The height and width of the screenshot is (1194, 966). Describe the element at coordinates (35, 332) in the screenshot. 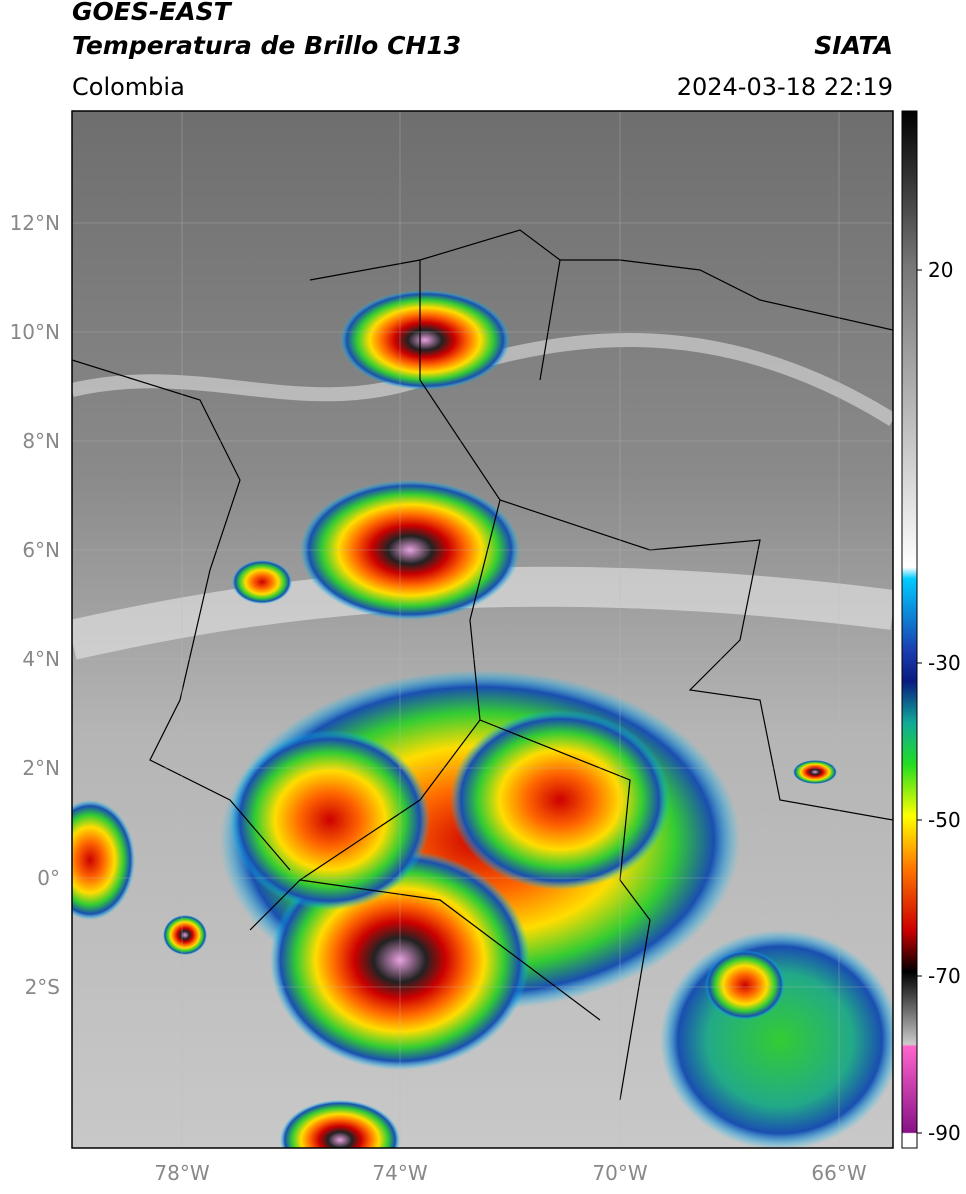

I see `lat-label: 10°N` at that location.